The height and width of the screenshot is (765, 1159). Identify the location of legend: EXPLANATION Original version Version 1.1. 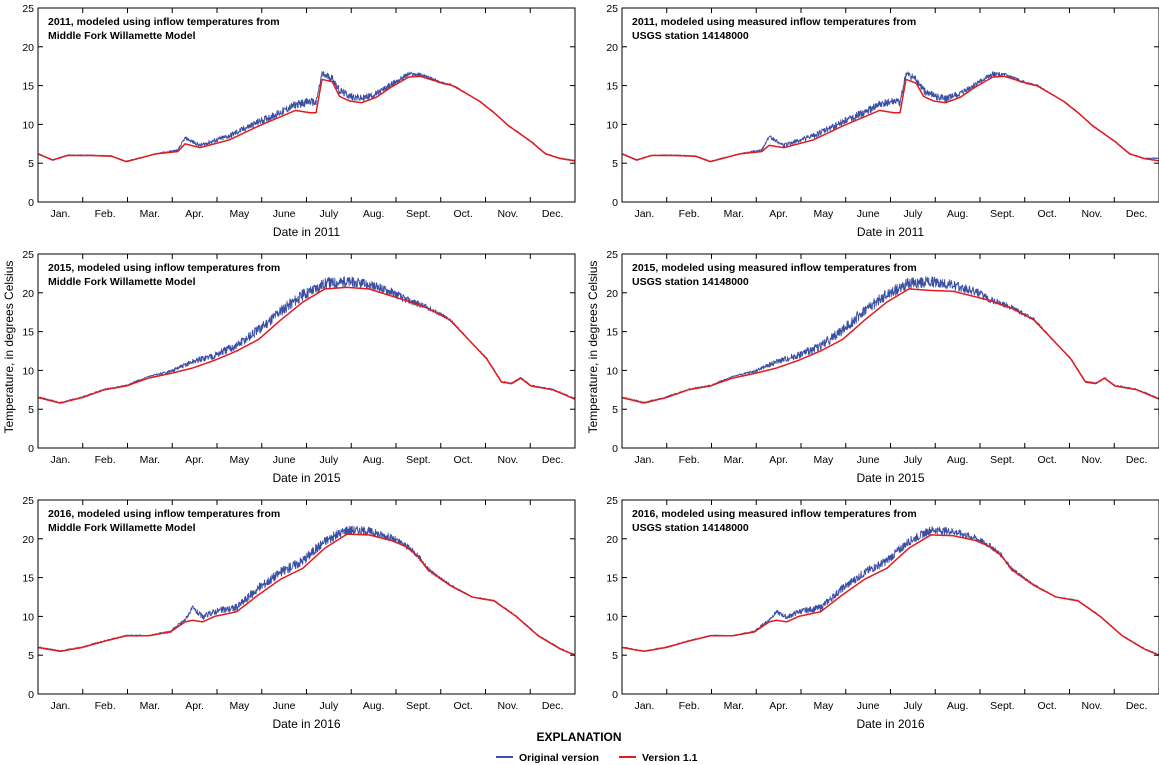
(597, 747).